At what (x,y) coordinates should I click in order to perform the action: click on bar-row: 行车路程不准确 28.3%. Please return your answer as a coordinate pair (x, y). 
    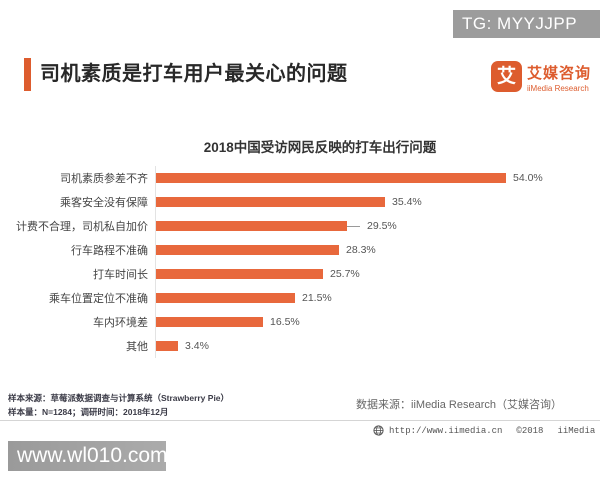
    Looking at the image, I should click on (300, 250).